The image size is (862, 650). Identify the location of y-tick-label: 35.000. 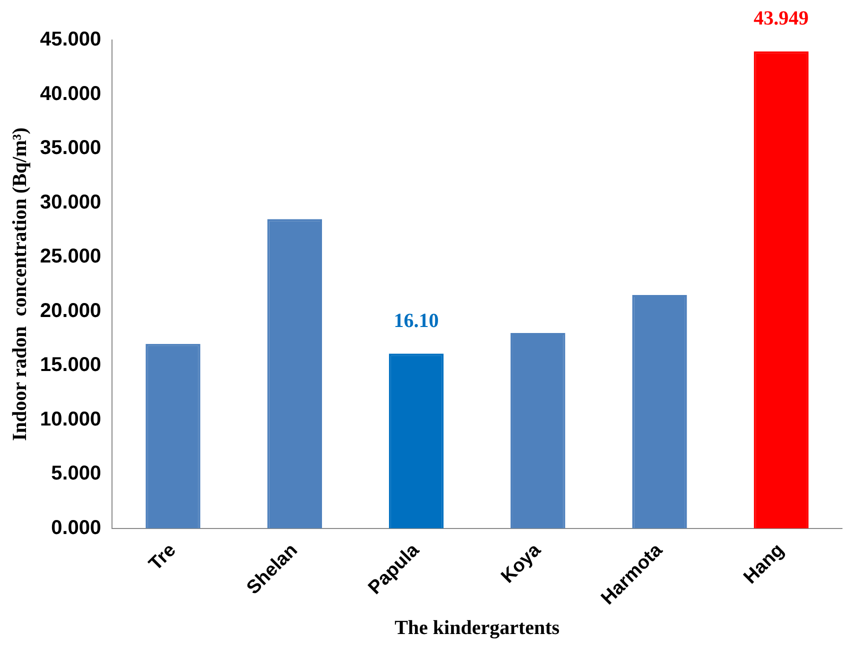
(71, 148).